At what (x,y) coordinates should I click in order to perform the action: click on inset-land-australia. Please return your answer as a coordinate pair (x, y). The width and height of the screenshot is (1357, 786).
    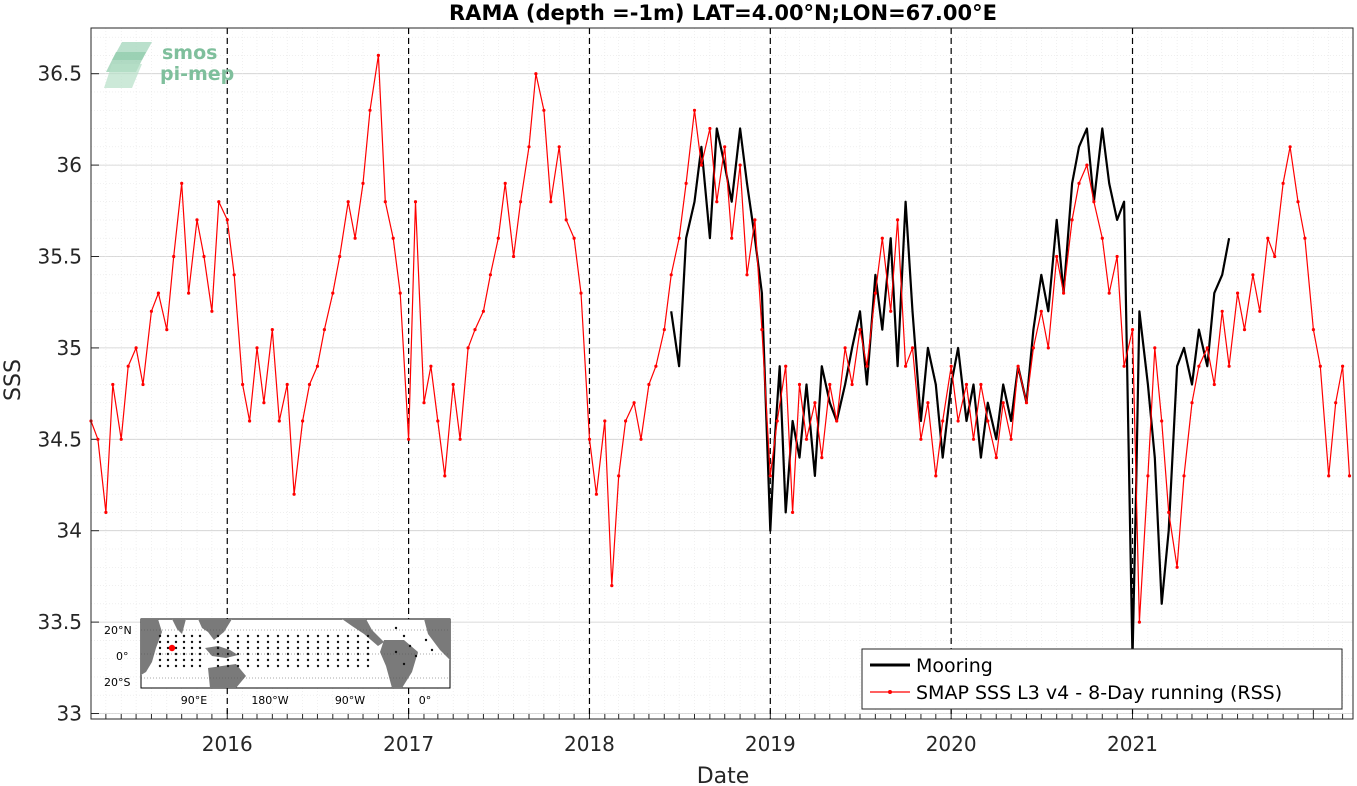
    Looking at the image, I should click on (227, 676).